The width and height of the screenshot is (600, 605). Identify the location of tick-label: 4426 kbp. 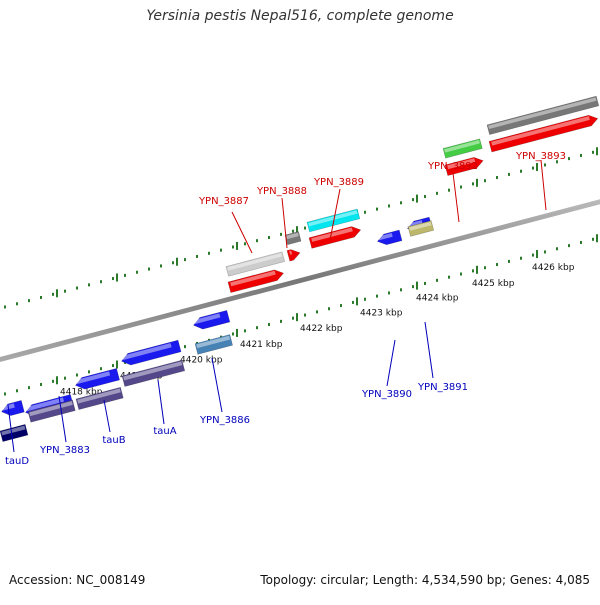
(553, 268).